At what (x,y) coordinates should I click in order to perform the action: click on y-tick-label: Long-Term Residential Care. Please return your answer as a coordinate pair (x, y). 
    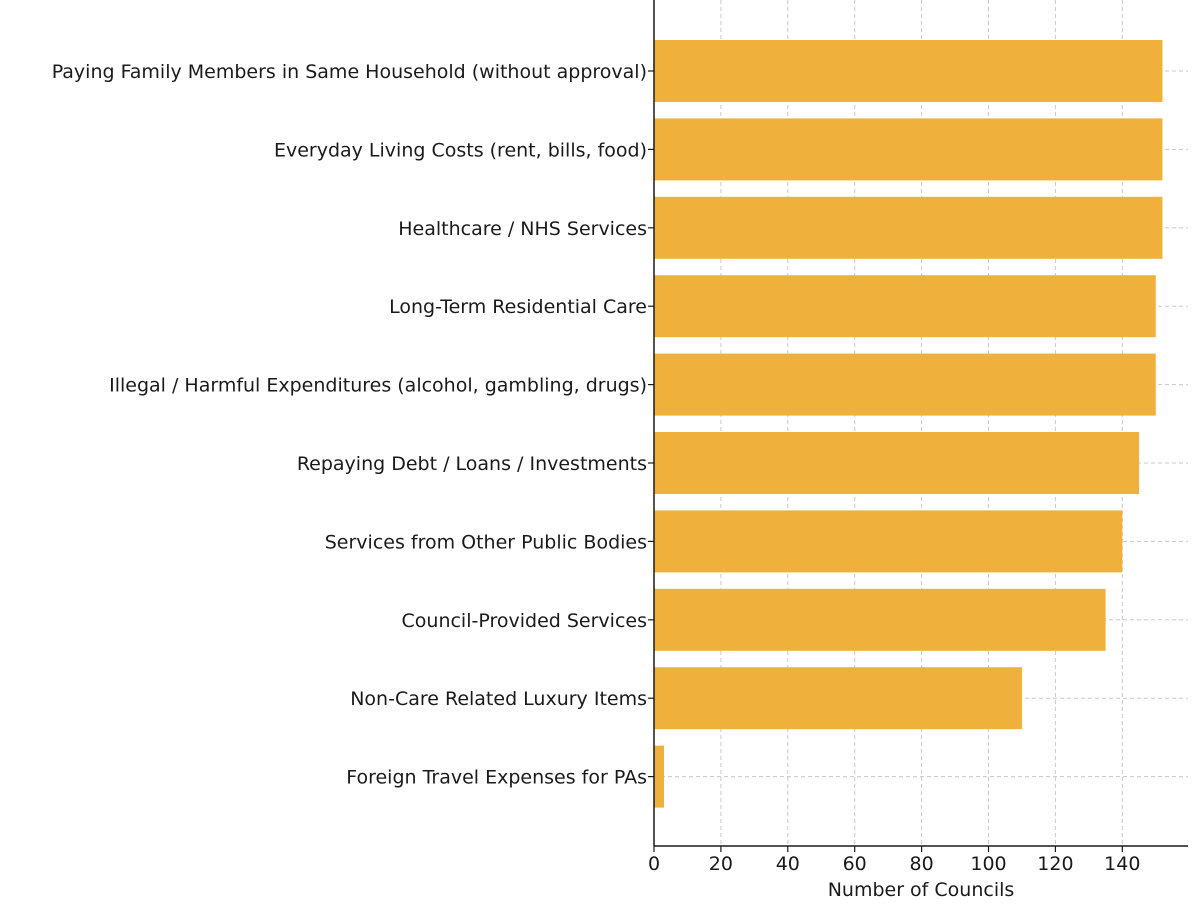
    Looking at the image, I should click on (518, 307).